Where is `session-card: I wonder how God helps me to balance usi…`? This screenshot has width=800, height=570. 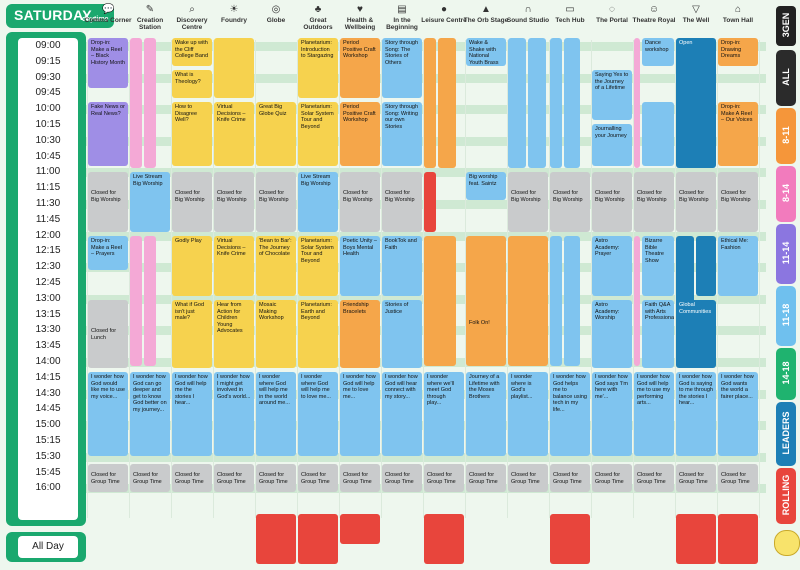 session-card: I wonder how God helps me to balance usi… is located at coordinates (570, 414).